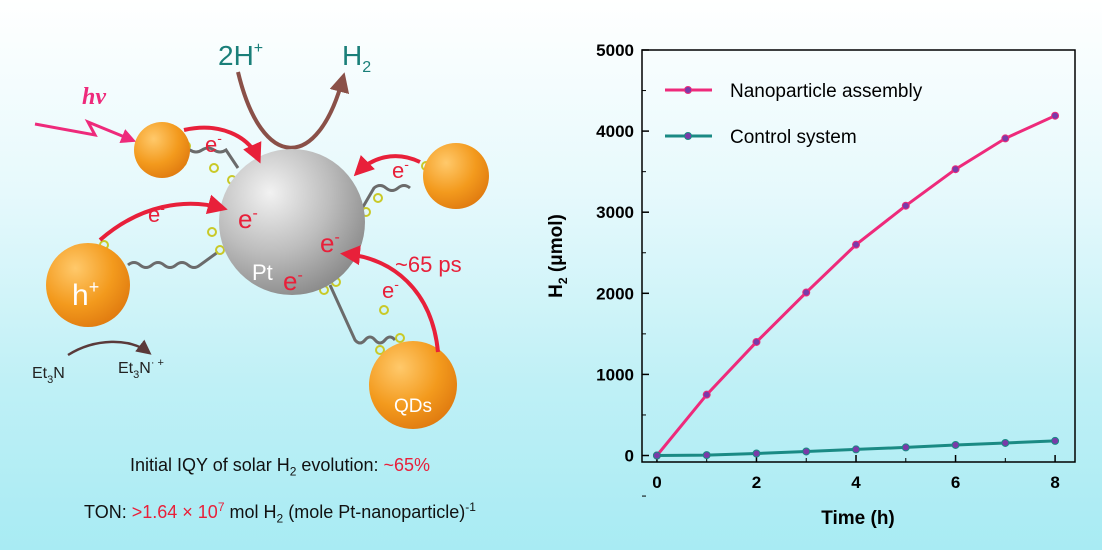  Describe the element at coordinates (280, 467) in the screenshot. I see `iqy-caption: Initial IQY of solar H2 evolution: ~65%` at that location.